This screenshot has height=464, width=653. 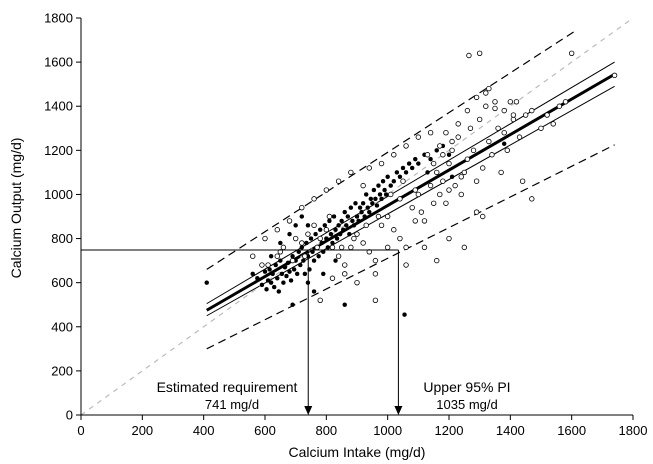 What do you see at coordinates (204, 430) in the screenshot?
I see `x-tick-label: 400` at bounding box center [204, 430].